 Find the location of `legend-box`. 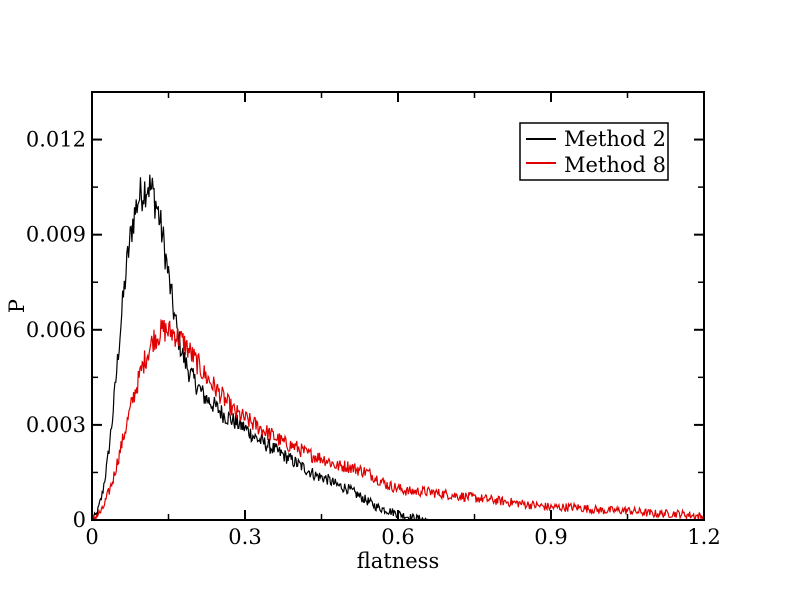

legend-box is located at coordinates (594, 151).